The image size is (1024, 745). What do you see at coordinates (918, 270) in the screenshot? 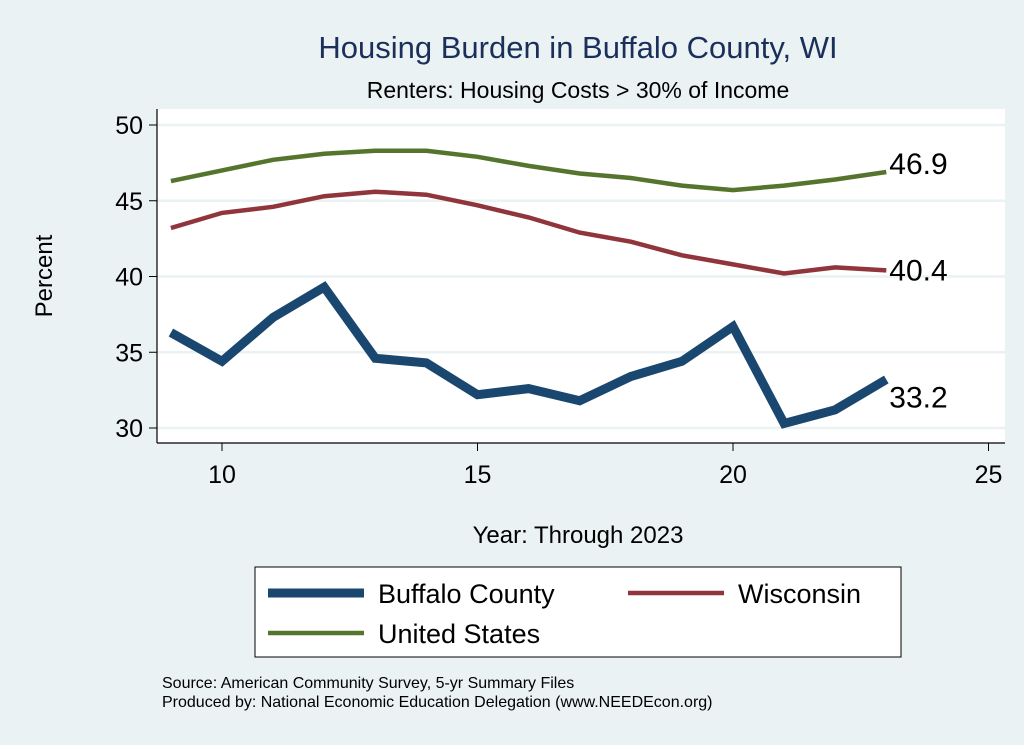
I see `end-value-label: 40.4` at bounding box center [918, 270].